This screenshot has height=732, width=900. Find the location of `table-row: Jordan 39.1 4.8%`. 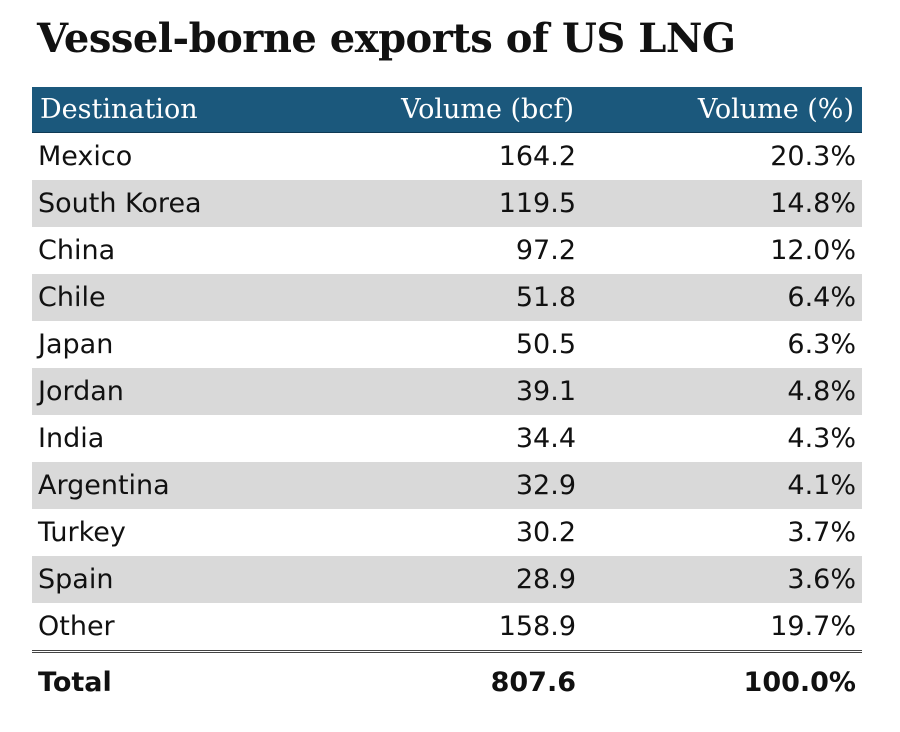

table-row: Jordan 39.1 4.8% is located at coordinates (447, 391).